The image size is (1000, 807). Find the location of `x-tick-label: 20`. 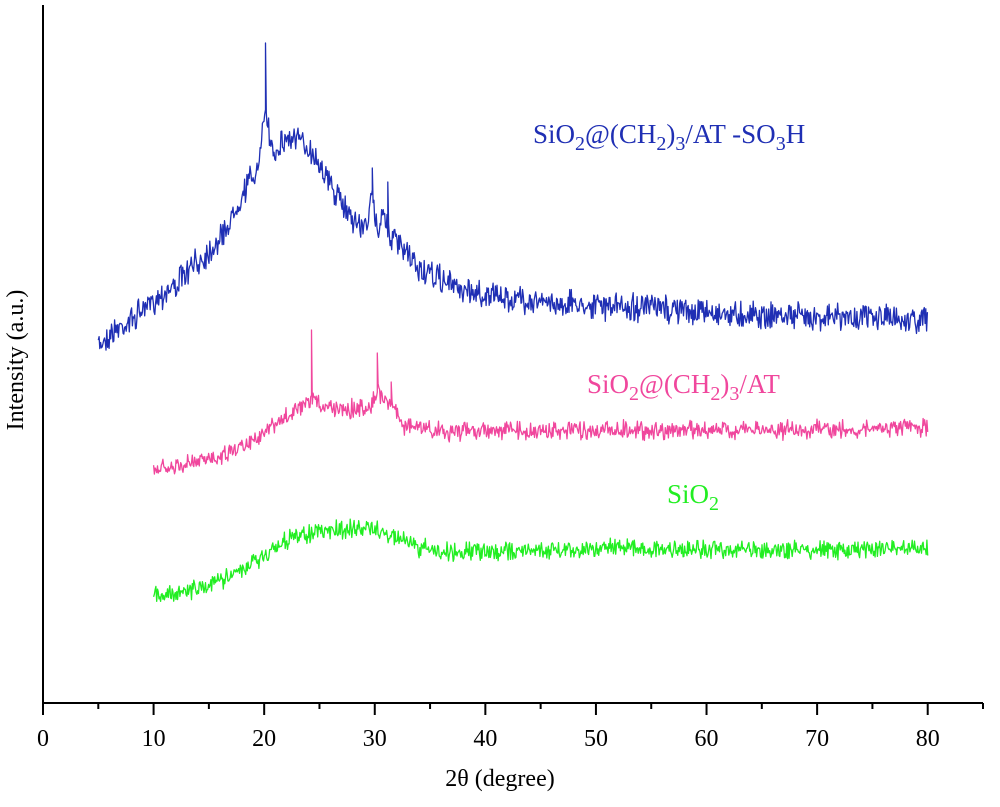

x-tick-label: 20 is located at coordinates (264, 739).